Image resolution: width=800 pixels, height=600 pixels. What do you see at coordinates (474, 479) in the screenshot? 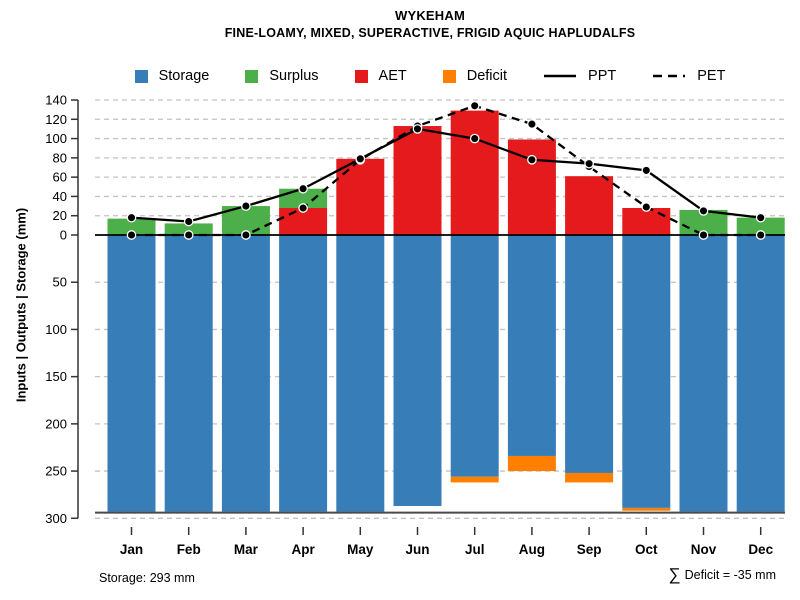
I see `deficit-bar-jul` at bounding box center [474, 479].